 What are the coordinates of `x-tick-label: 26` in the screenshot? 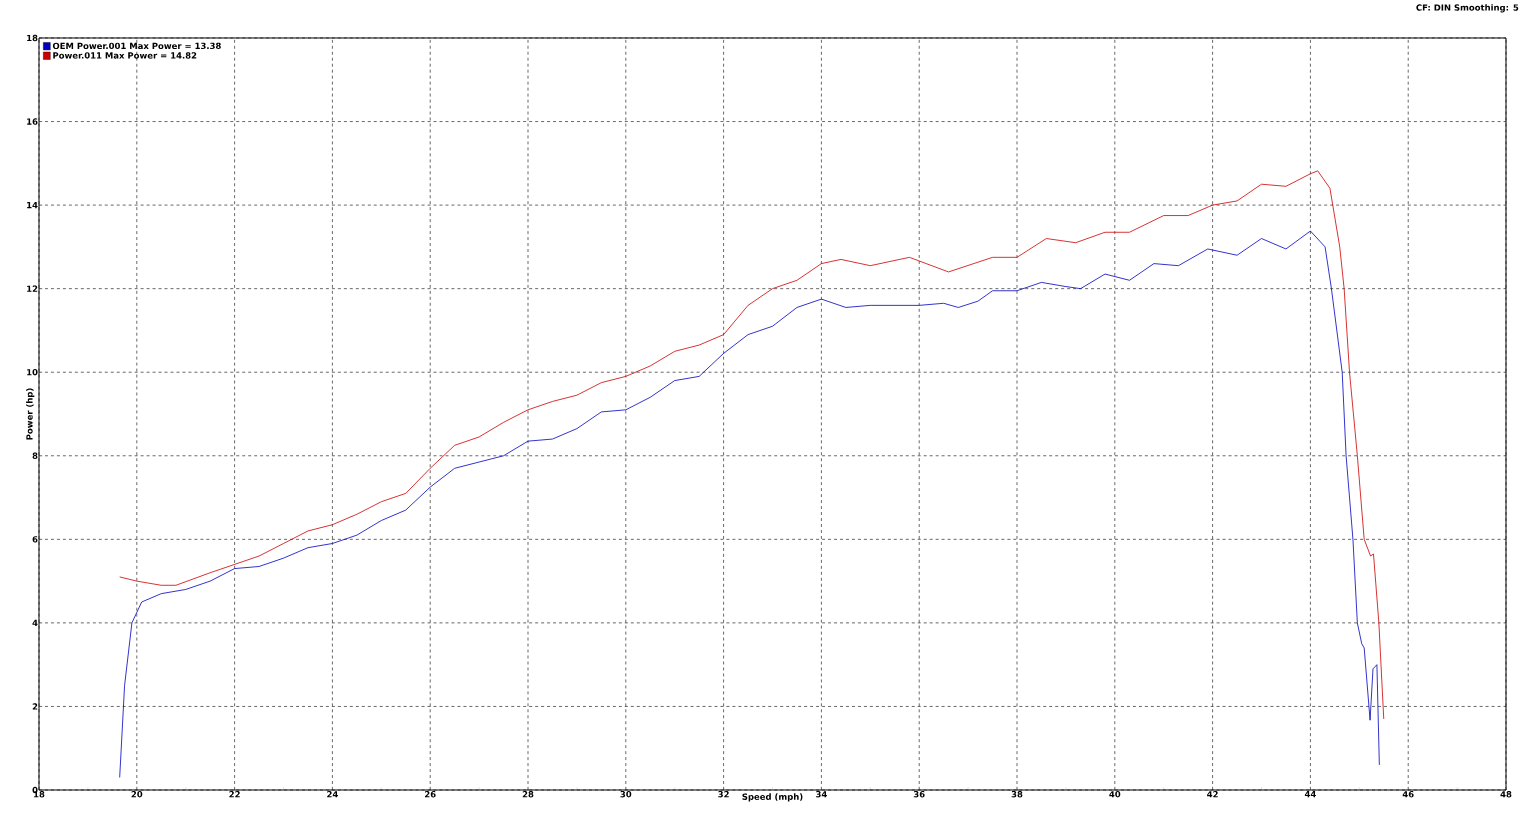 It's located at (430, 794).